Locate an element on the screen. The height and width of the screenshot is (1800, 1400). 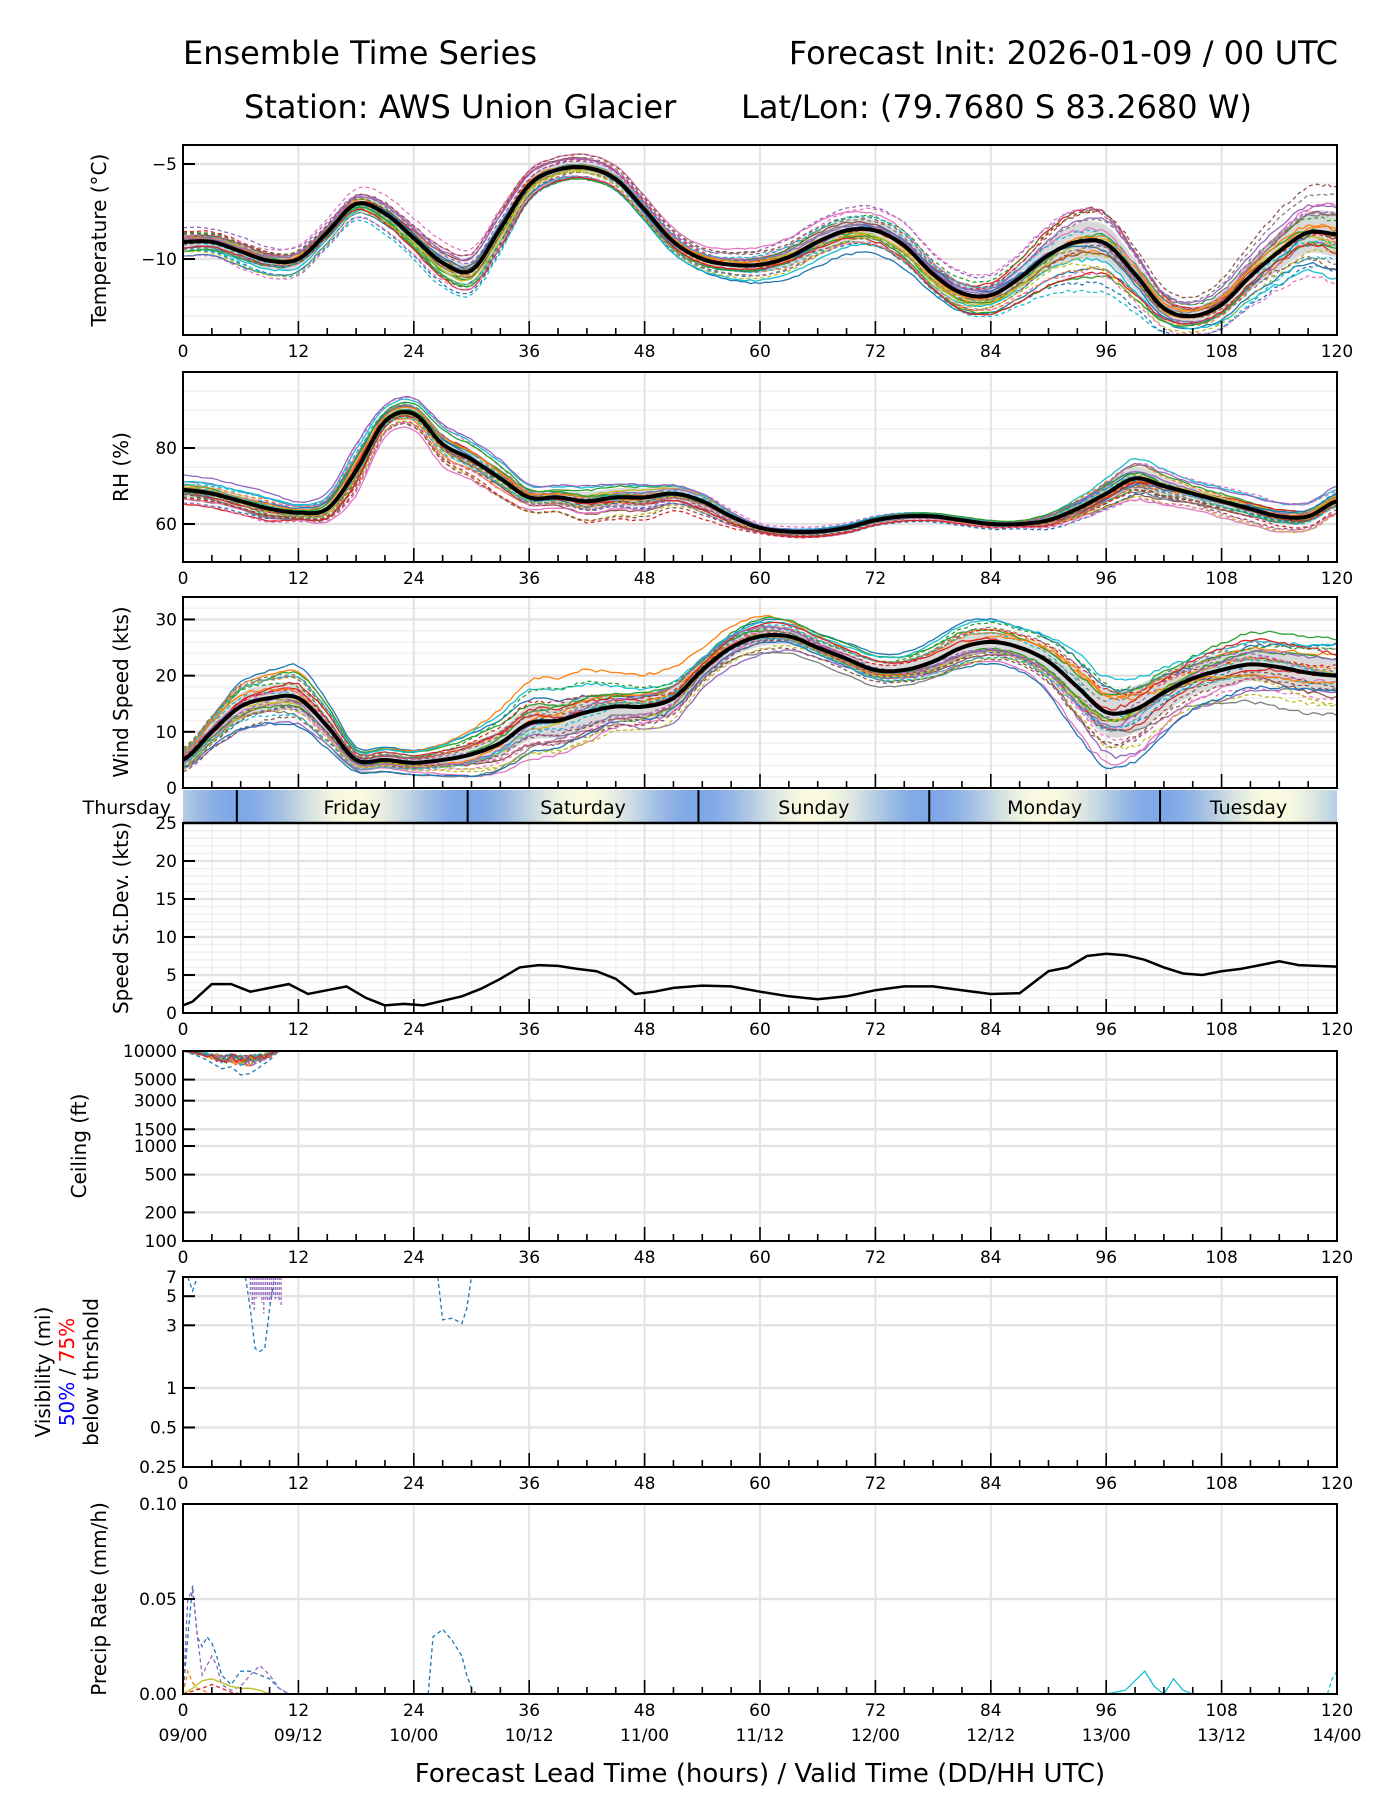
y-tick-label: 20 is located at coordinates (166, 862).